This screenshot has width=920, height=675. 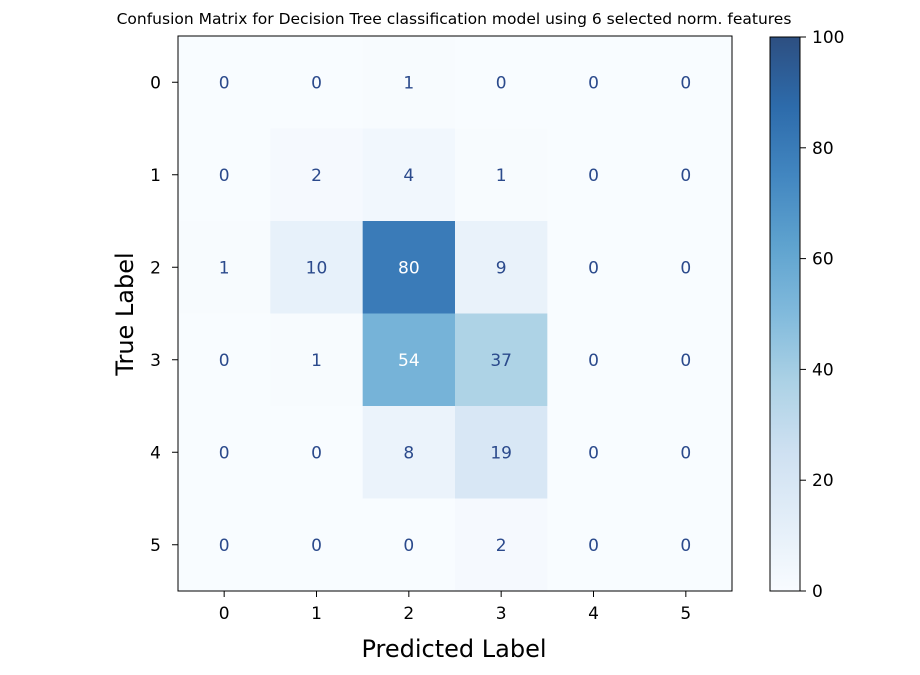 I want to click on colorbar, so click(x=785, y=314).